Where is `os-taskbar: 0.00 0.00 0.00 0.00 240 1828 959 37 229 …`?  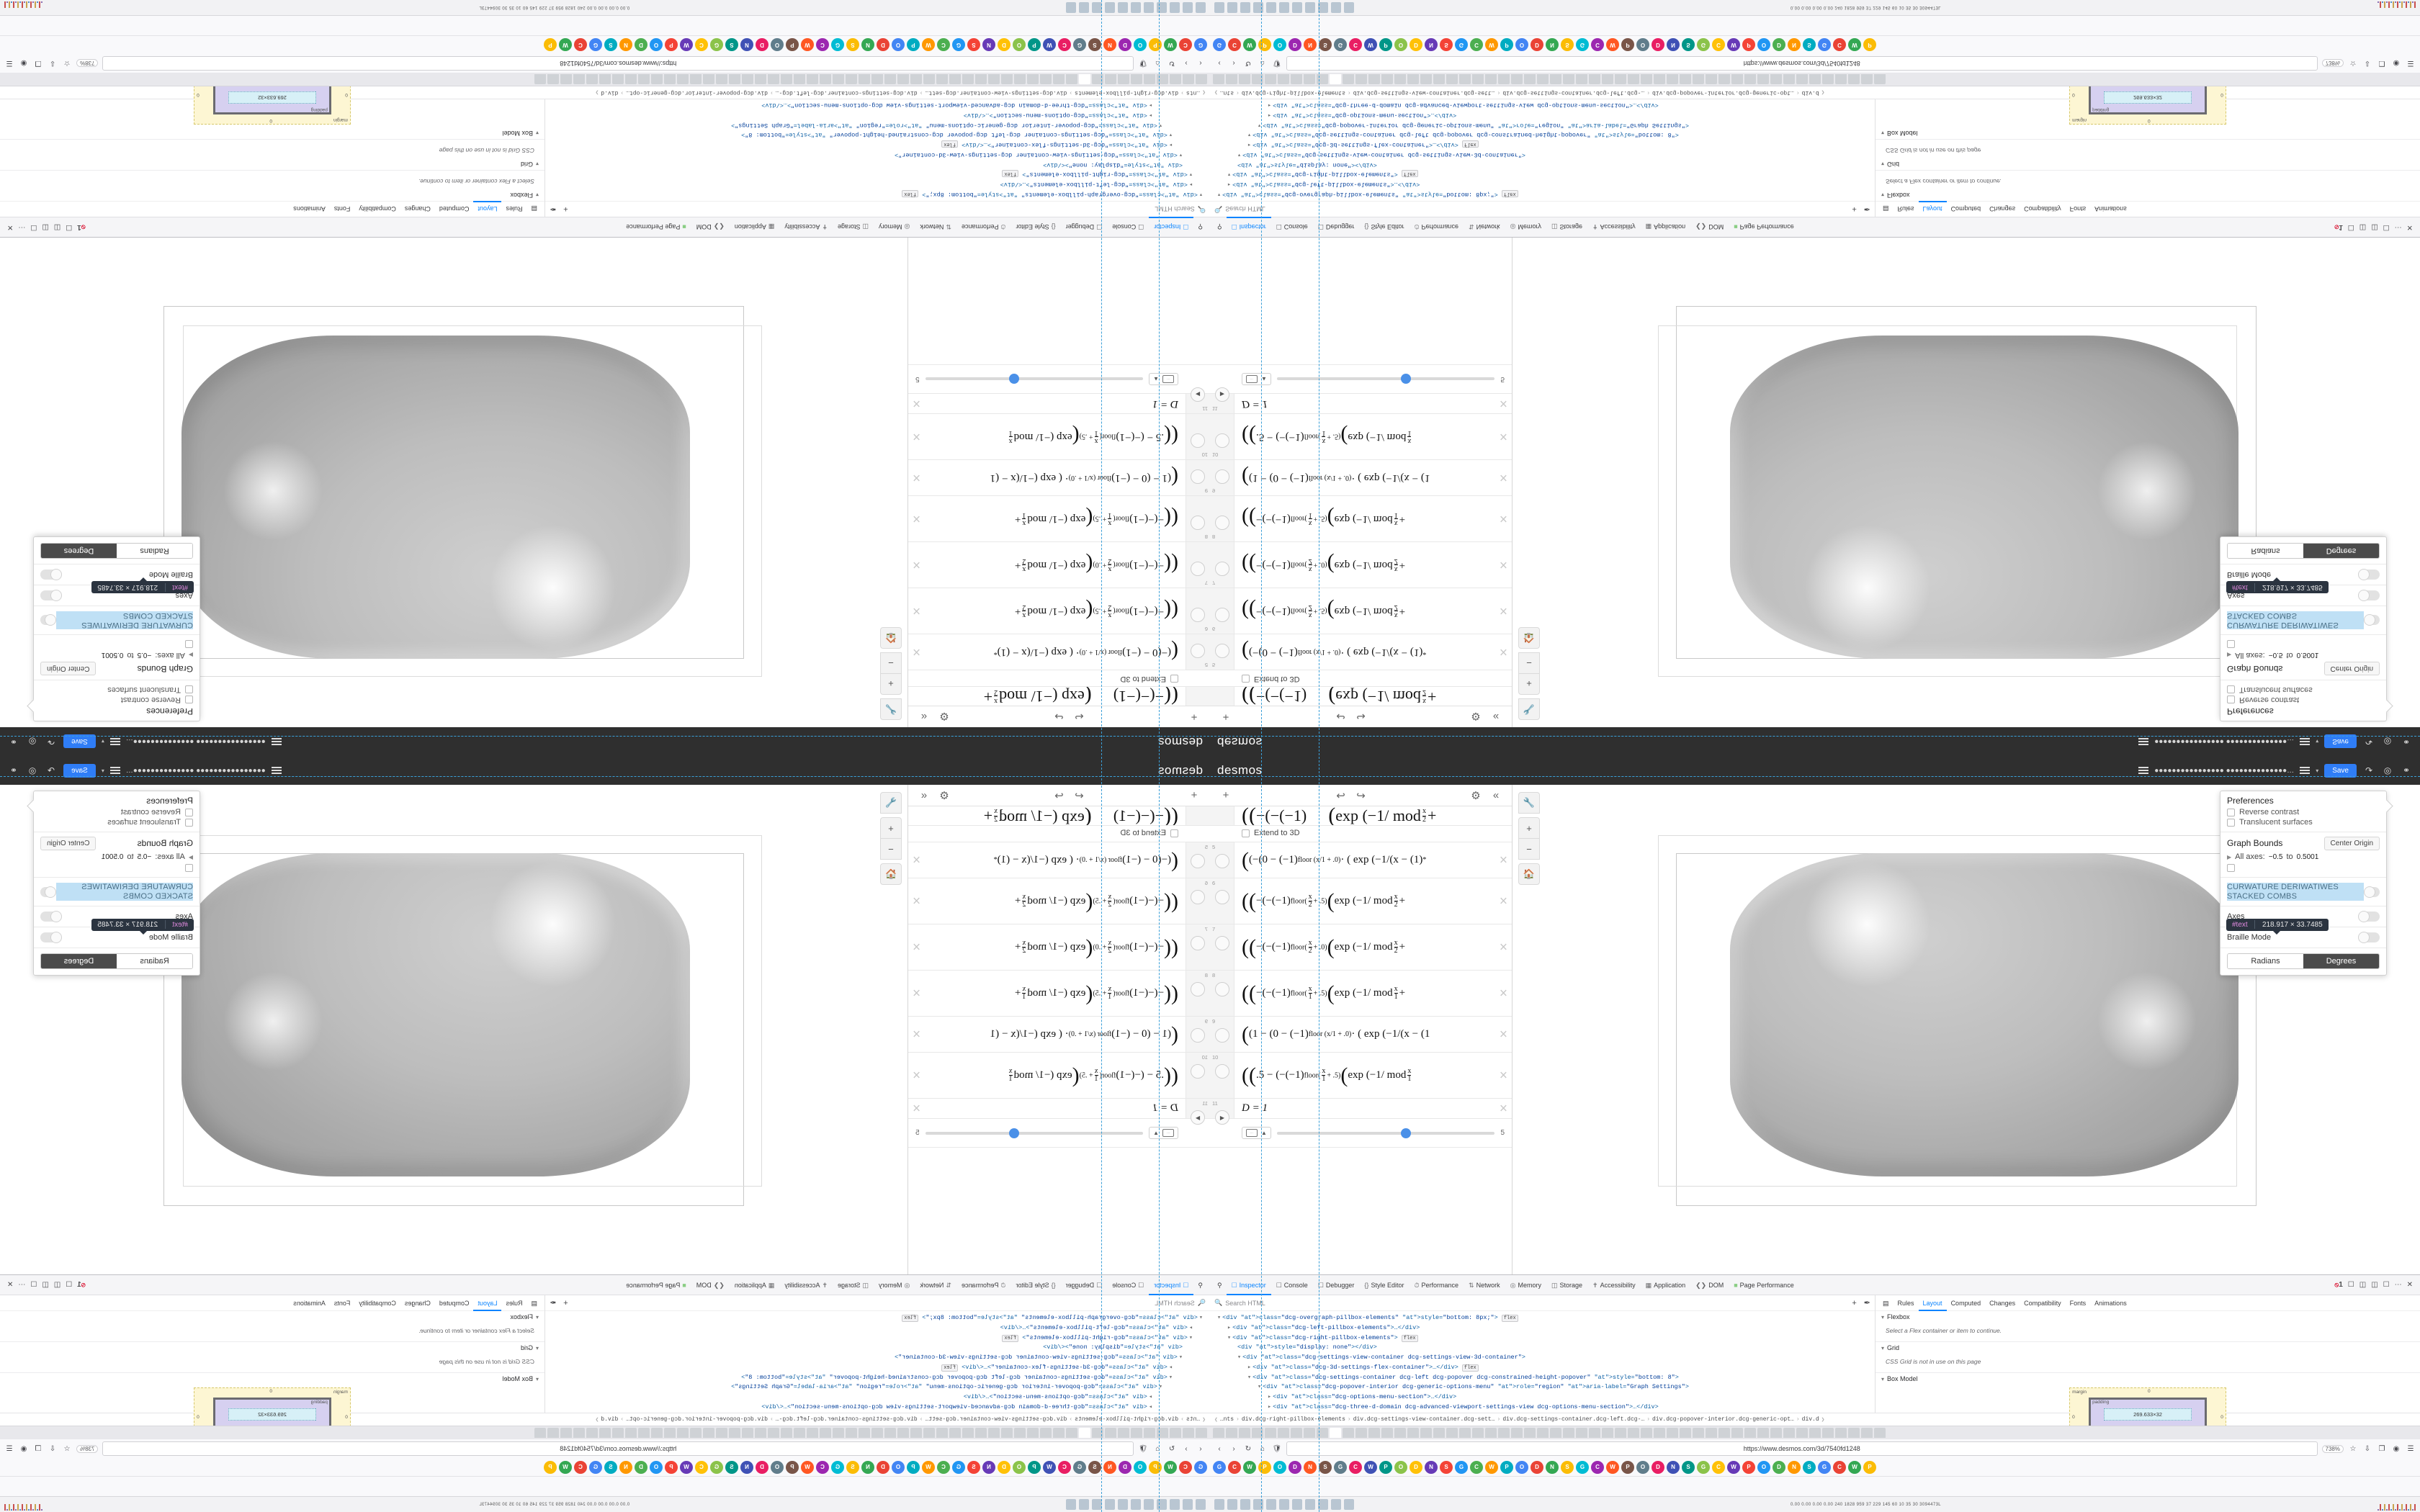
os-taskbar: 0.00 0.00 0.00 0.00 240 1828 959 37 229 … is located at coordinates (1815, 1504).